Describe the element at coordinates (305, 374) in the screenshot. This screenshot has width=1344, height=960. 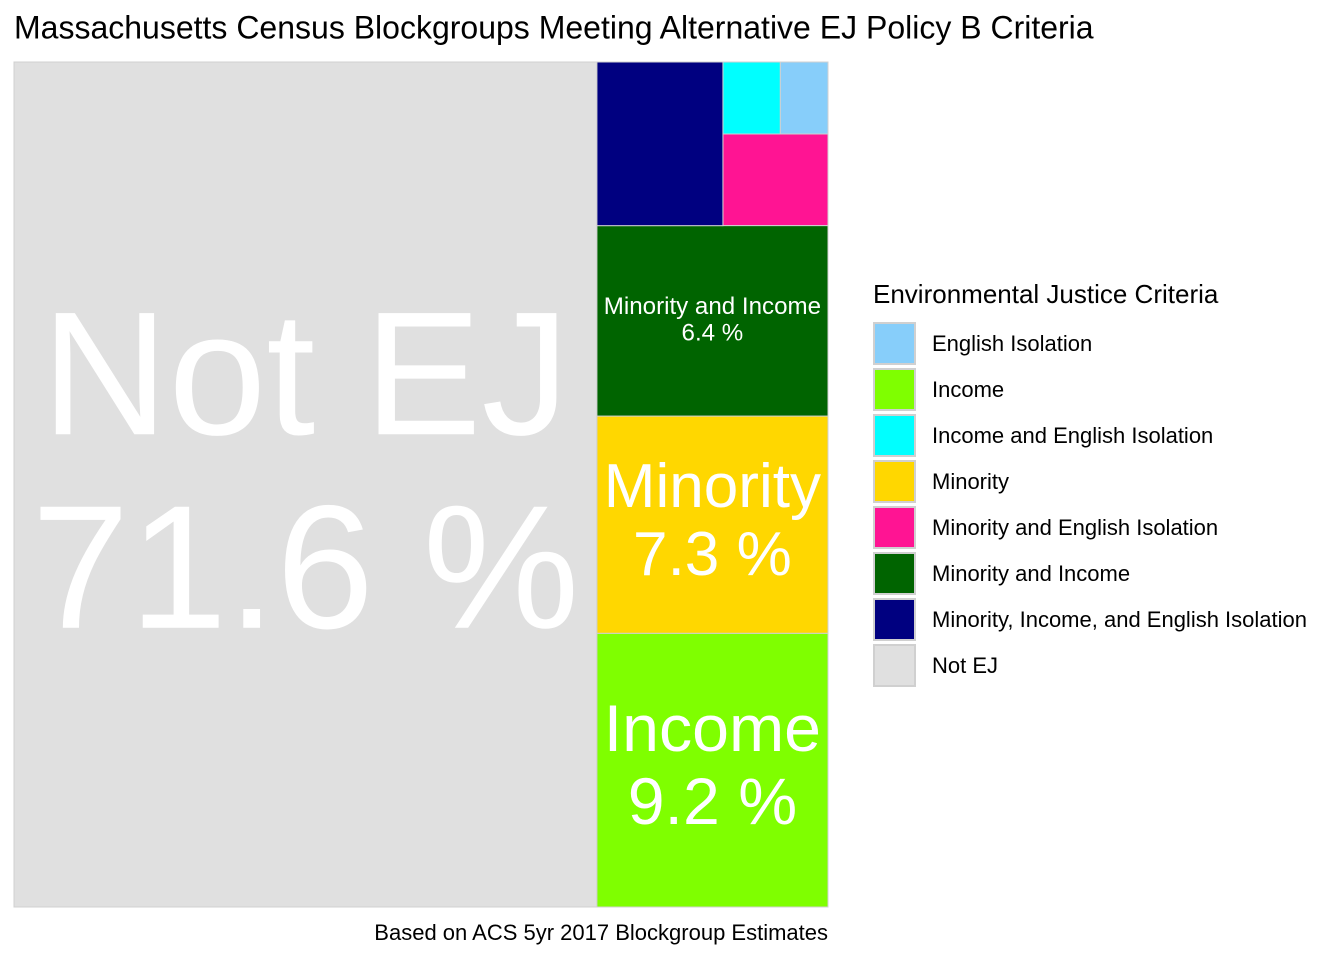
I see `cell-label: Not EJ` at that location.